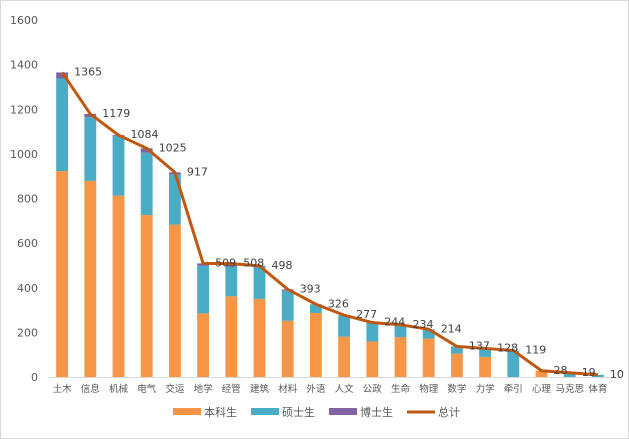 Image resolution: width=629 pixels, height=439 pixels. Describe the element at coordinates (310, 288) in the screenshot. I see `data-label: 393` at that location.